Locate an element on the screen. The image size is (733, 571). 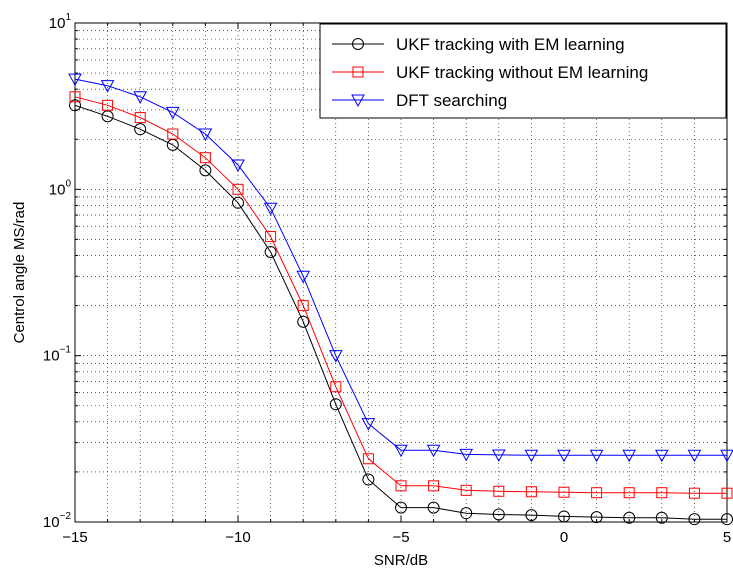
legend-label: UKF tracking without EM learning is located at coordinates (522, 72).